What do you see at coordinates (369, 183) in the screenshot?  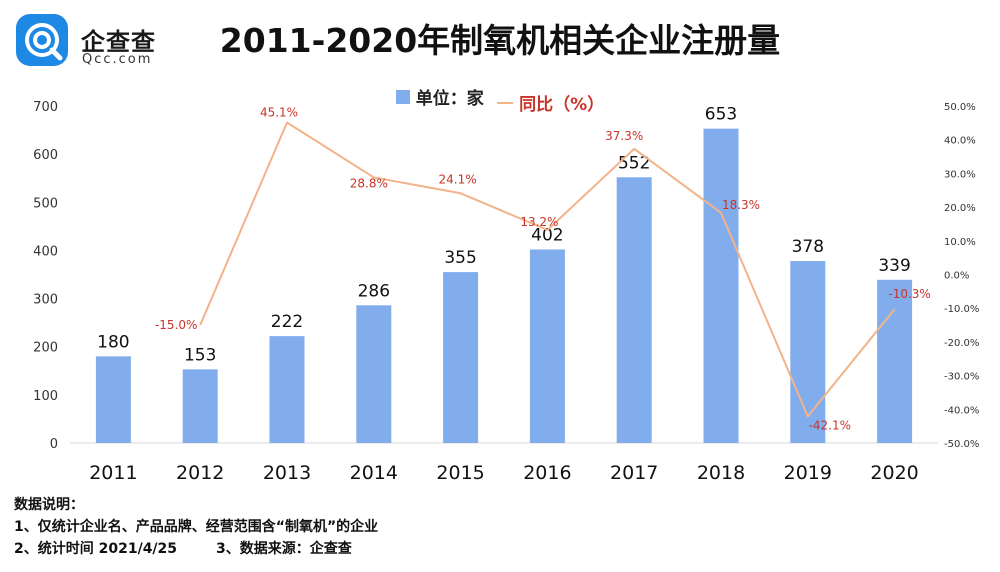 I see `line-point-label: 28.8%` at bounding box center [369, 183].